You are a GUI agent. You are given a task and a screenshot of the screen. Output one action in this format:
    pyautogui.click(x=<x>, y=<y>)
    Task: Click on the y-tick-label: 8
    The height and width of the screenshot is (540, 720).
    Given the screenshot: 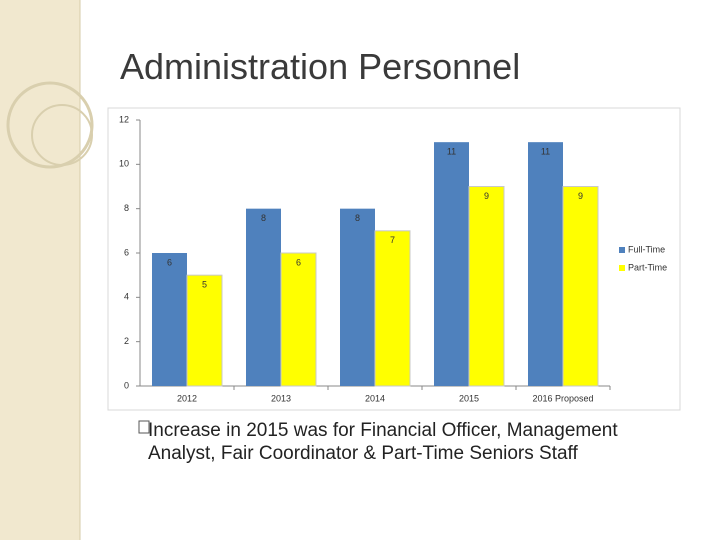 What is the action you would take?
    pyautogui.click(x=126, y=208)
    